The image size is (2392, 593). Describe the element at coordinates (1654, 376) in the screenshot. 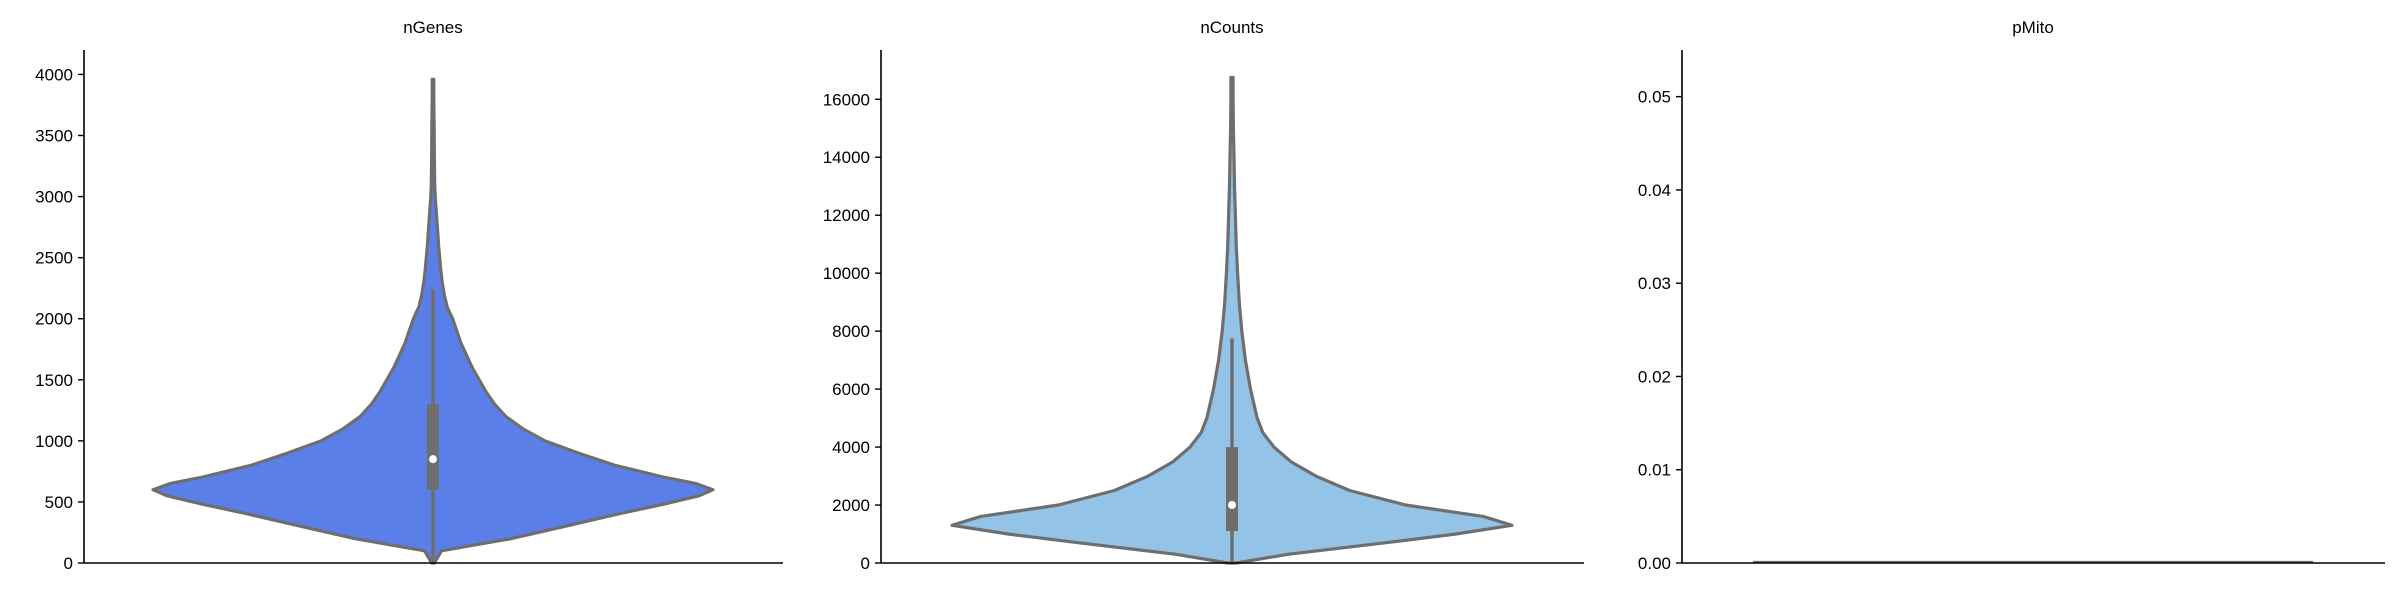

I see `y-tick-label: 0.02` at that location.